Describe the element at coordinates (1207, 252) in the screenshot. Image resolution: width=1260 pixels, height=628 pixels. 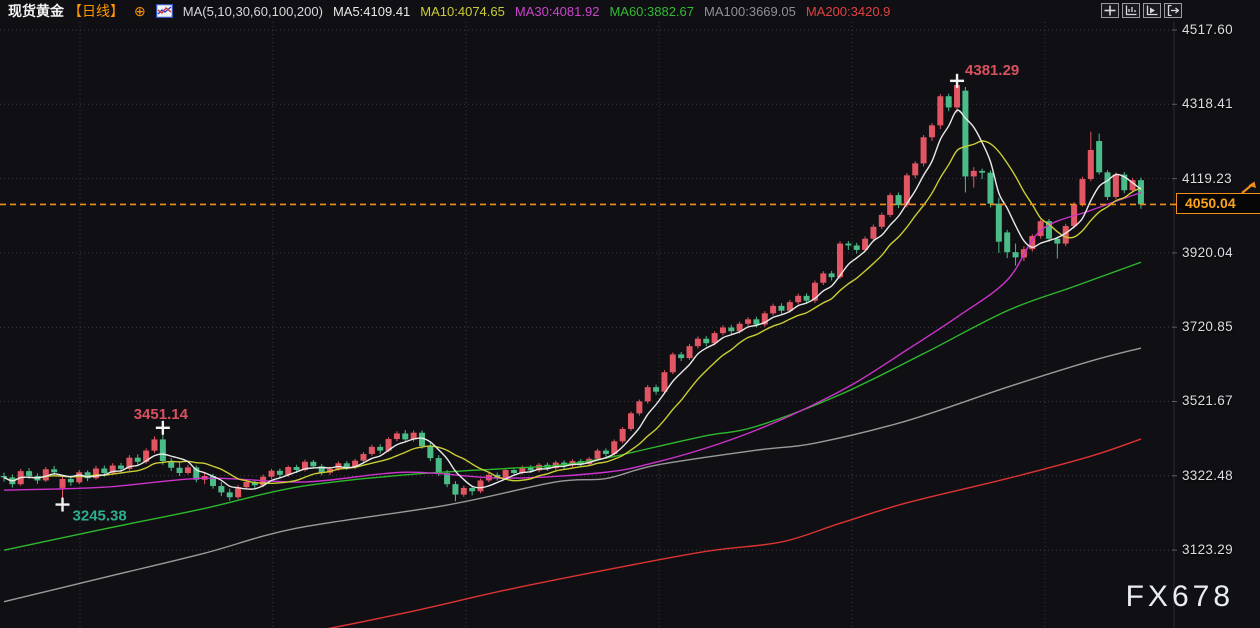
I see `y-axis-label: 3920.04` at that location.